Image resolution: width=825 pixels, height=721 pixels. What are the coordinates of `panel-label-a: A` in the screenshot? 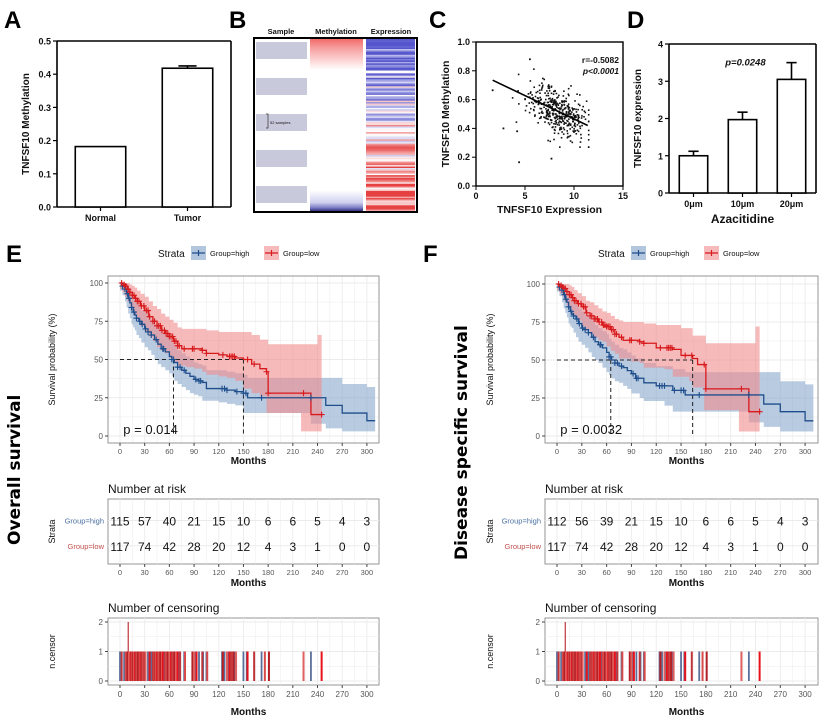 It's located at (12, 20).